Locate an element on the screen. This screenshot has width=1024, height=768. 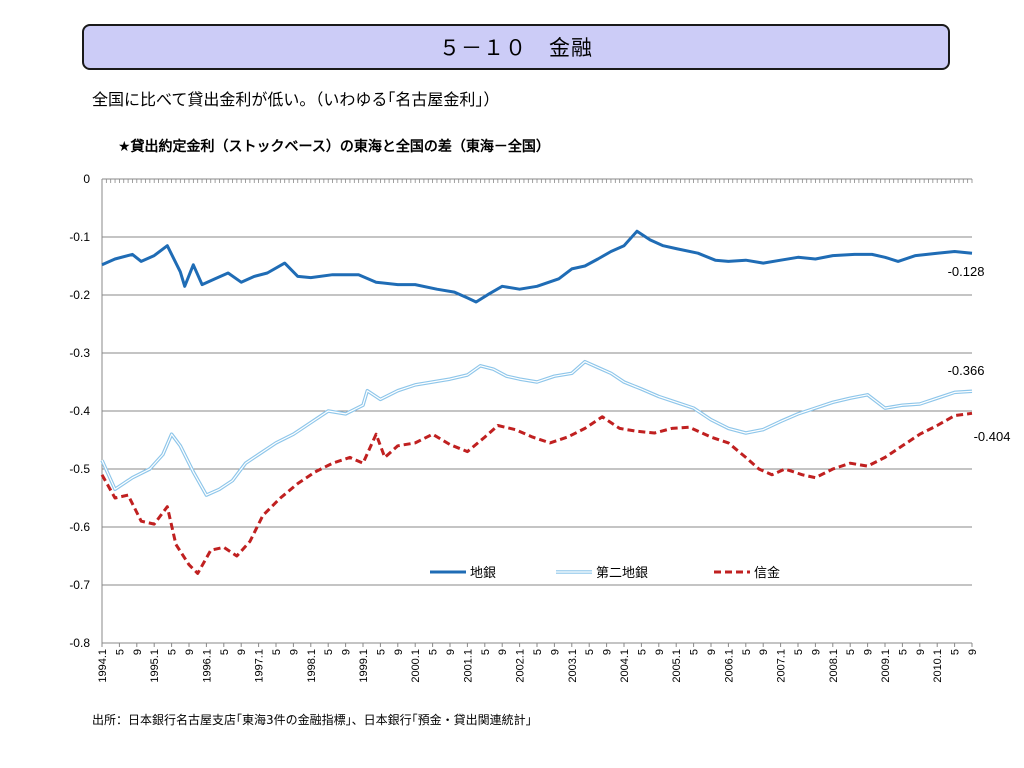
x-tick-label: 2001.1 is located at coordinates (468, 666).